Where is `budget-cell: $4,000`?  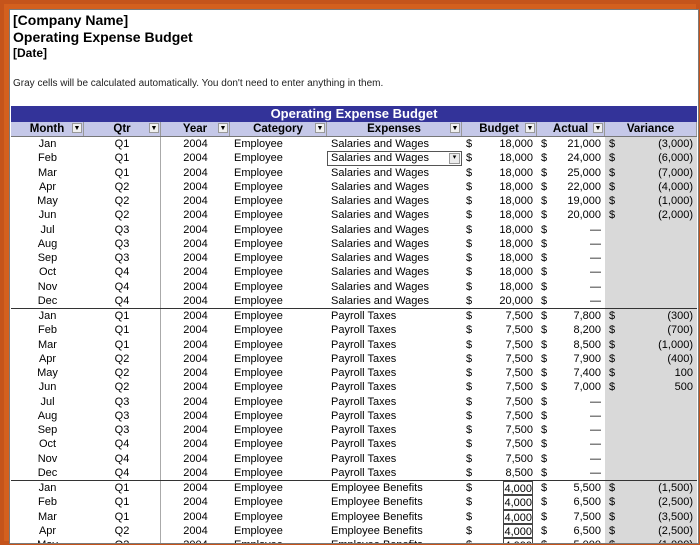
budget-cell: $4,000 is located at coordinates (499, 540).